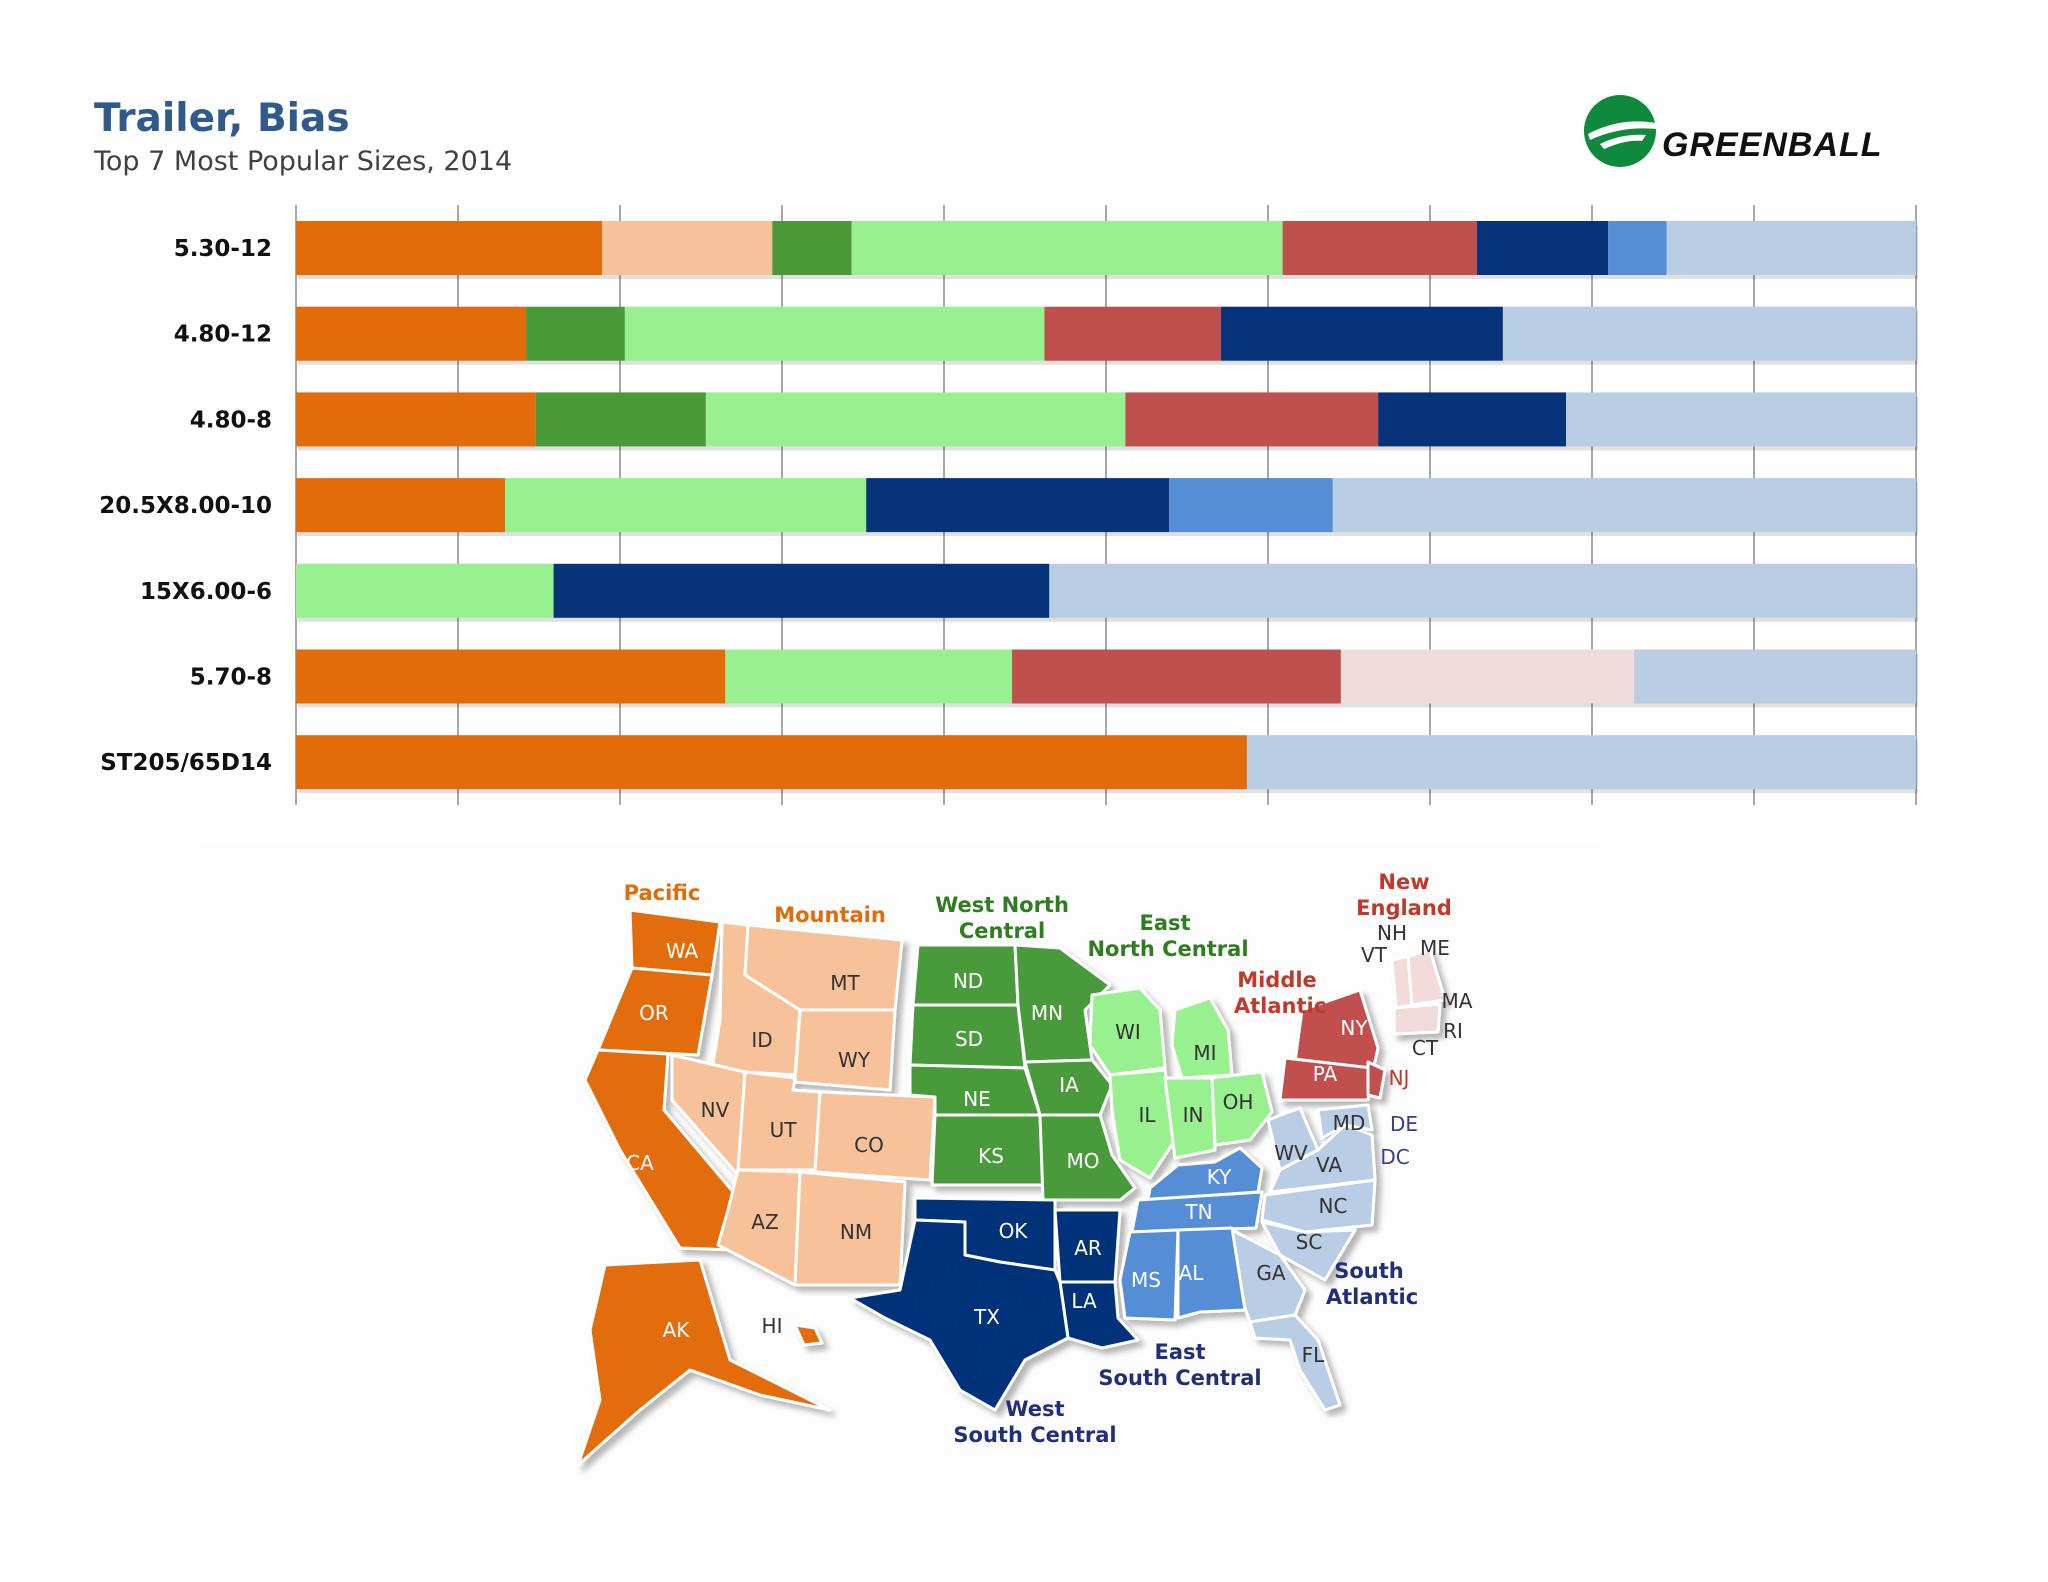 This screenshot has width=2048, height=1582. What do you see at coordinates (1179, 1352) in the screenshot?
I see `region-label-east-south-central-1: East` at bounding box center [1179, 1352].